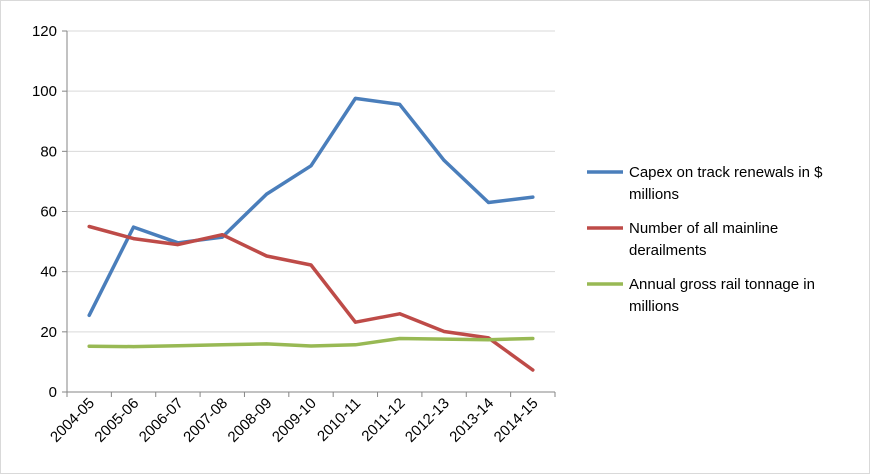 This screenshot has width=870, height=474. Describe the element at coordinates (427, 420) in the screenshot. I see `x-tick-label: 2012-13` at that location.